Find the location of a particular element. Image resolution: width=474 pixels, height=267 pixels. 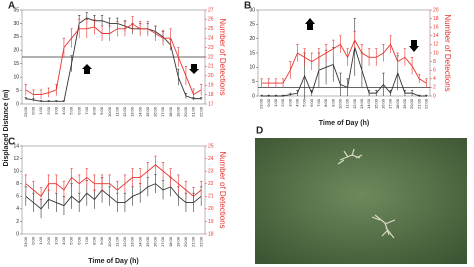

y-tick-label: 2 is located at coordinates (17, 222).